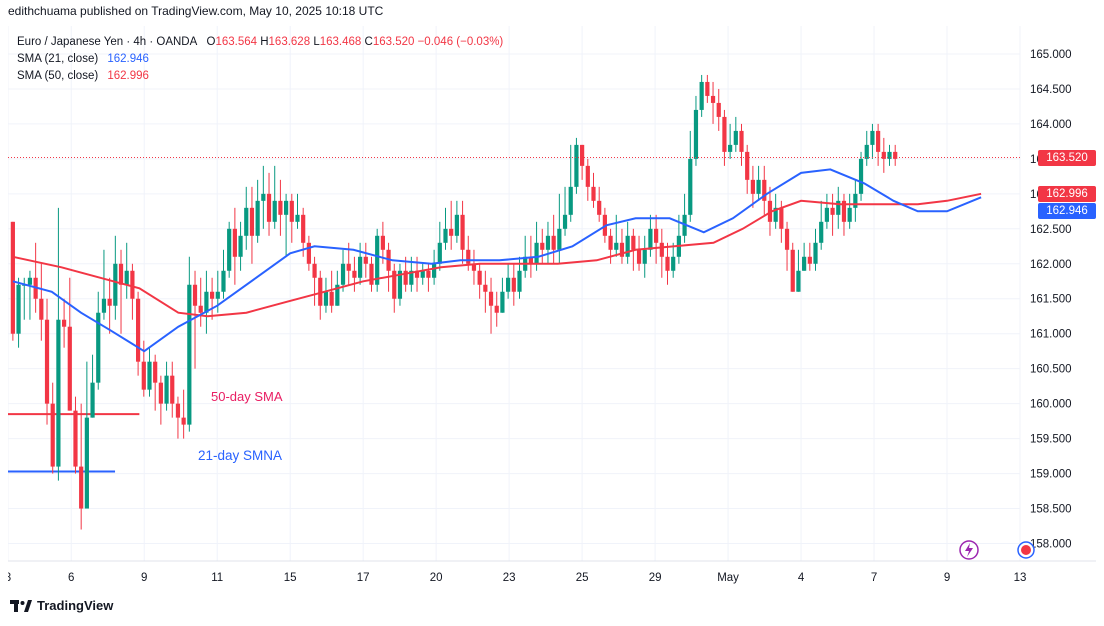 This screenshot has width=1104, height=626. Describe the element at coordinates (260, 59) in the screenshot. I see `legend-sma21-row: SMA (21, close) 162.946` at that location.